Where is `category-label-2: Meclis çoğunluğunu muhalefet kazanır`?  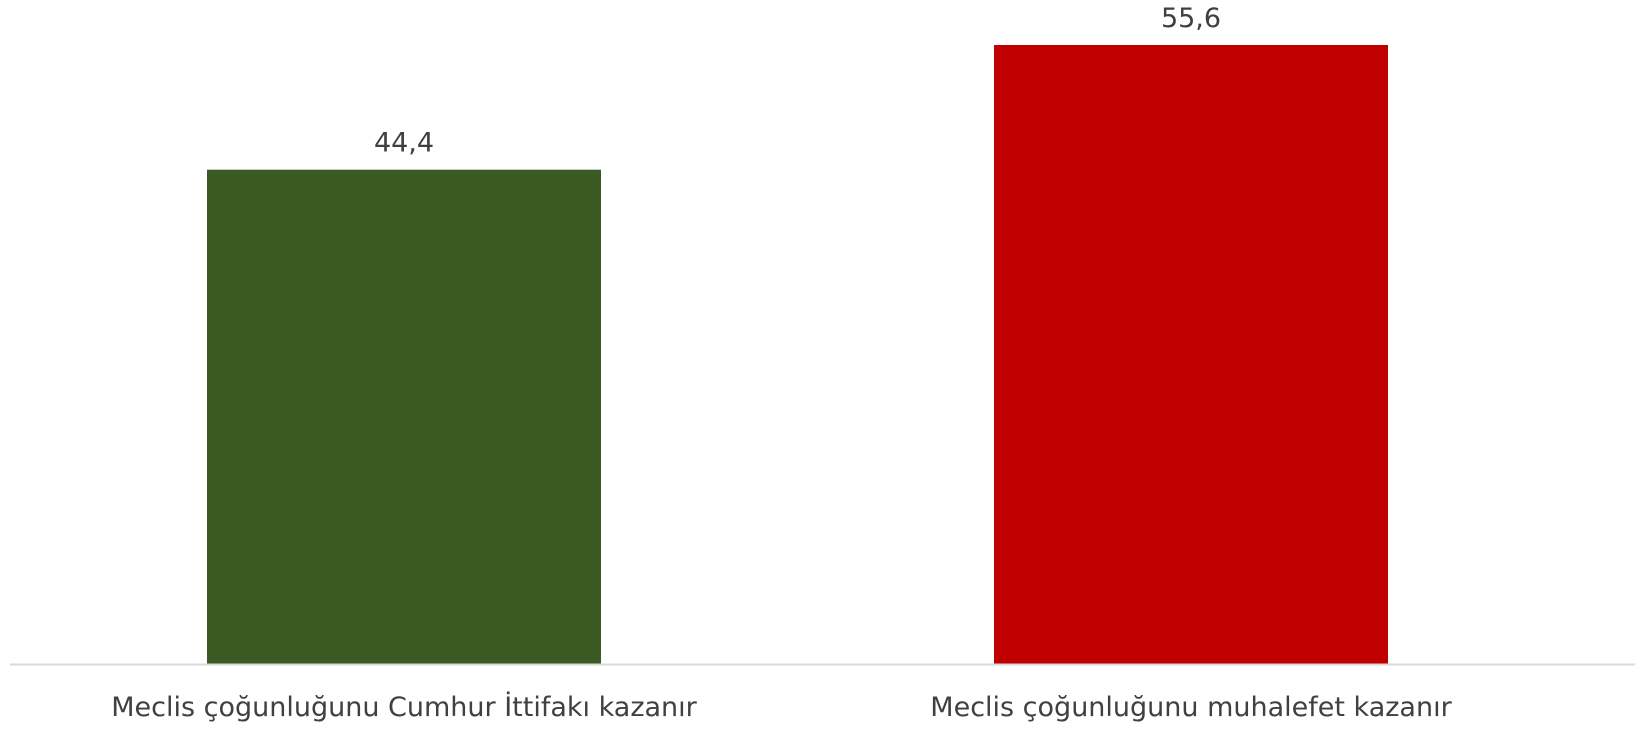 category-label-2: Meclis çoğunluğunu muhalefet kazanır is located at coordinates (1191, 707).